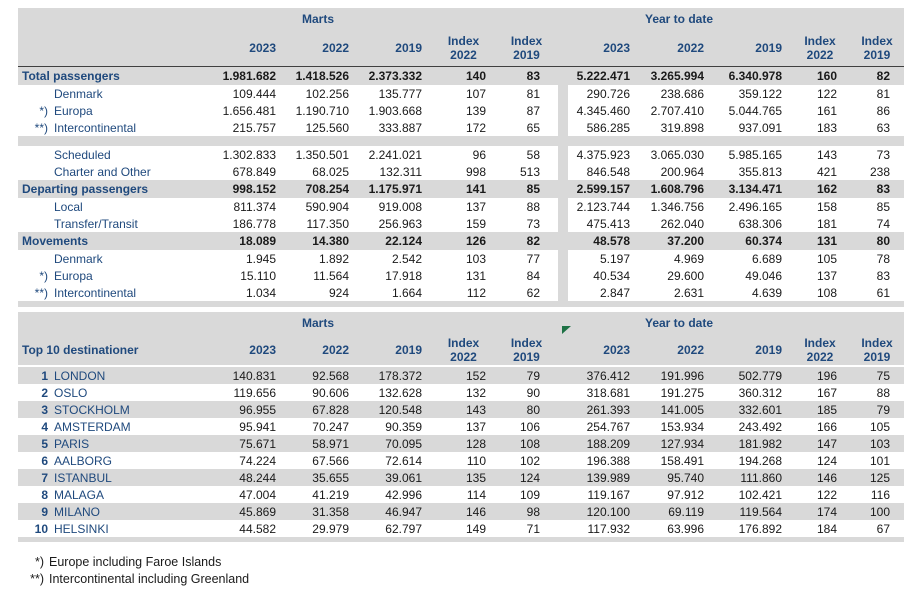 The image size is (921, 599). Describe the element at coordinates (826, 494) in the screenshot. I see `value-cell: 122` at that location.